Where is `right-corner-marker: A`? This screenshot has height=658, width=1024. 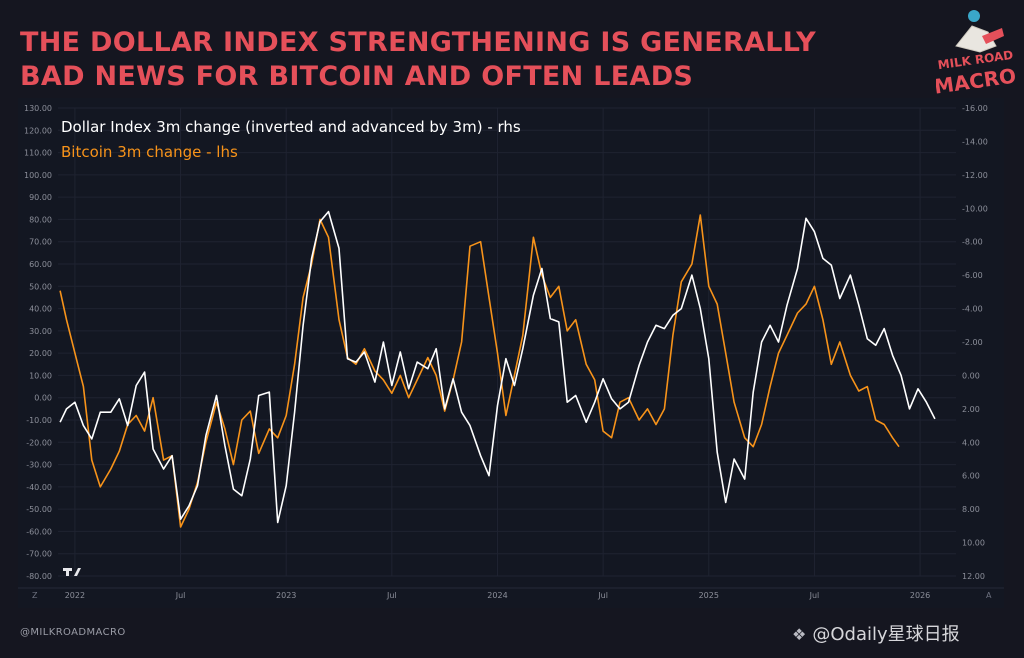
right-corner-marker: A is located at coordinates (989, 595).